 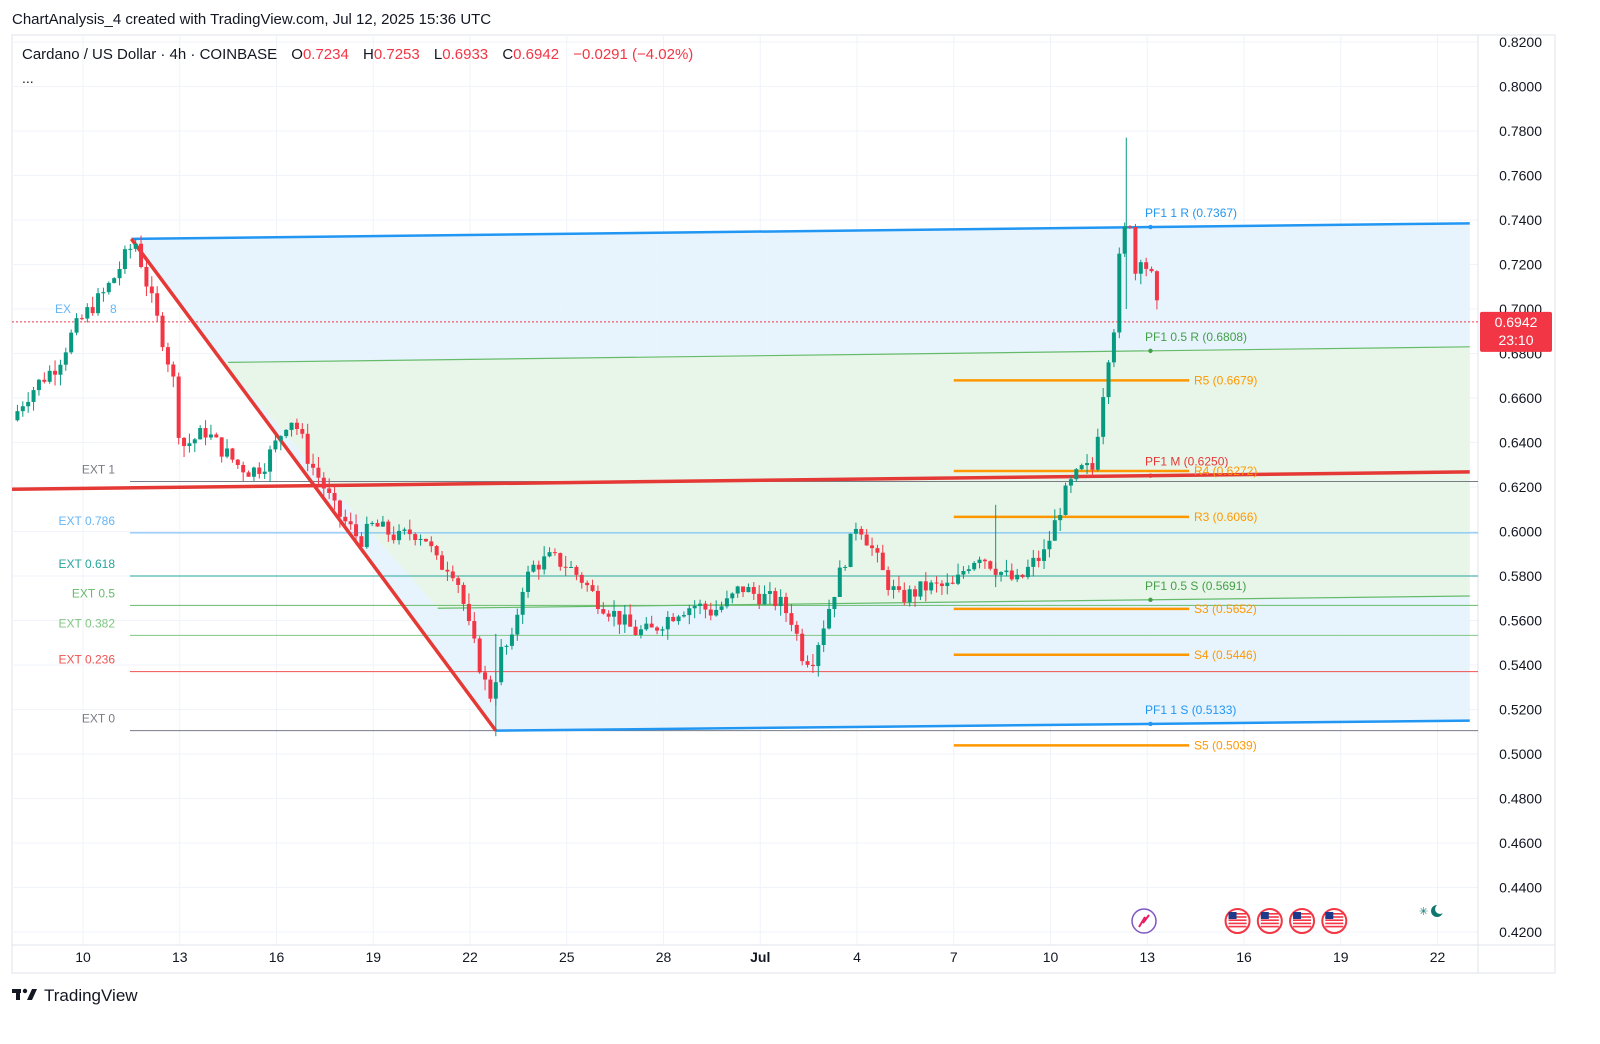 What do you see at coordinates (849, 354) in the screenshot?
I see `channel-mid-upper-line` at bounding box center [849, 354].